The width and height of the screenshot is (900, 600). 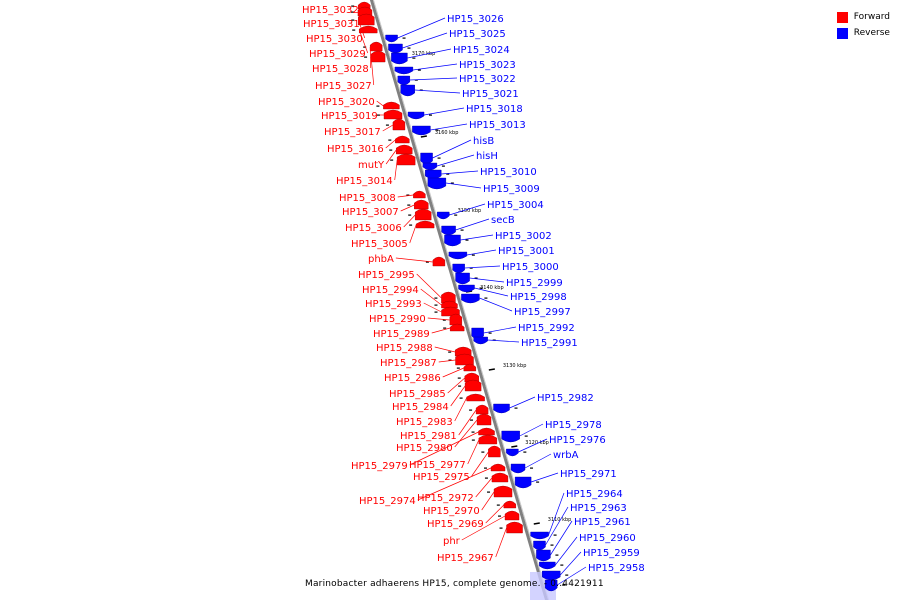 What do you see at coordinates (490, 94) in the screenshot?
I see `reverse-gene-label: HP15_3021` at bounding box center [490, 94].